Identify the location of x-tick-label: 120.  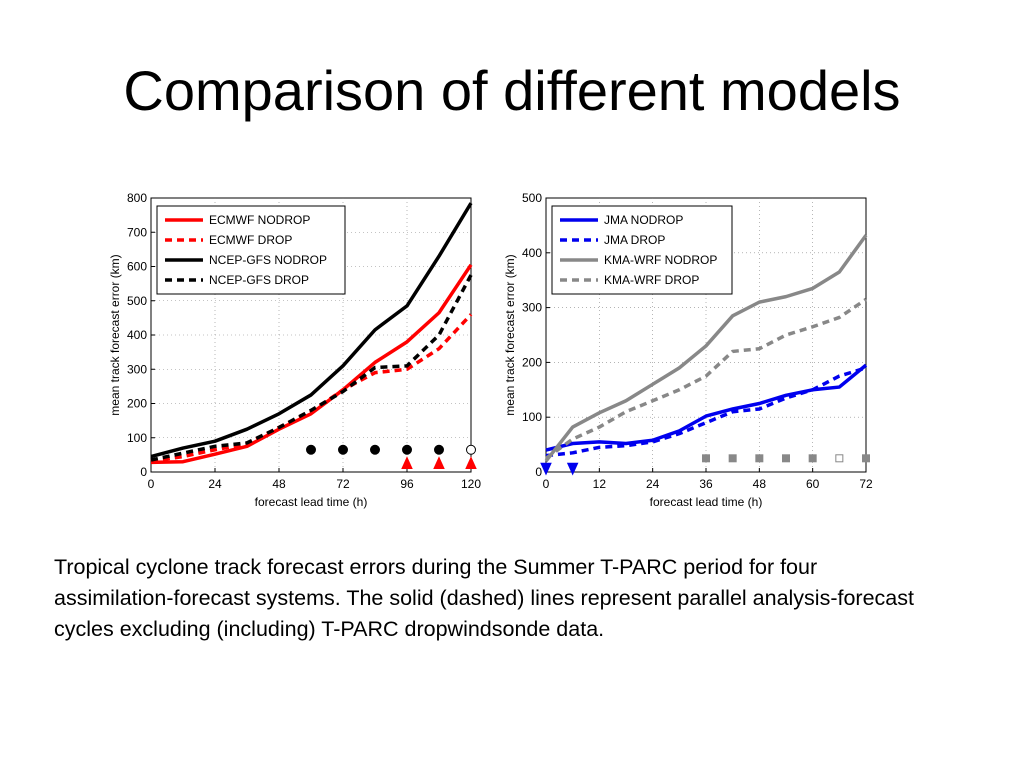
(471, 484).